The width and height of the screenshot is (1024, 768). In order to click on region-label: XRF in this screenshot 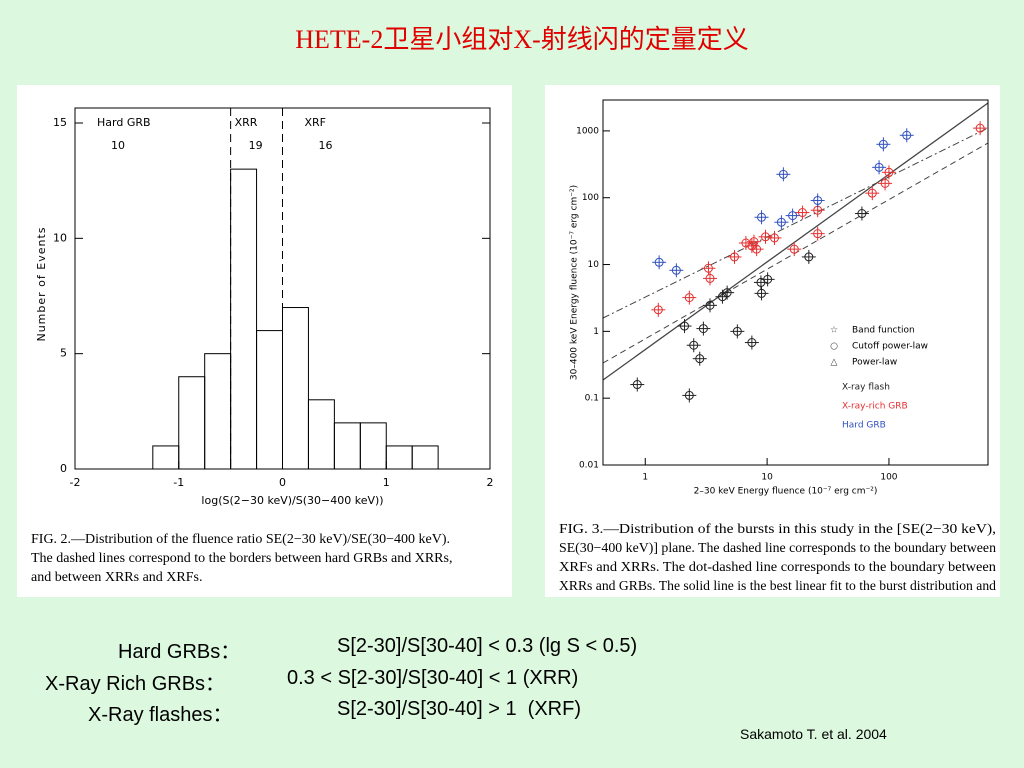, I will do `click(316, 122)`.